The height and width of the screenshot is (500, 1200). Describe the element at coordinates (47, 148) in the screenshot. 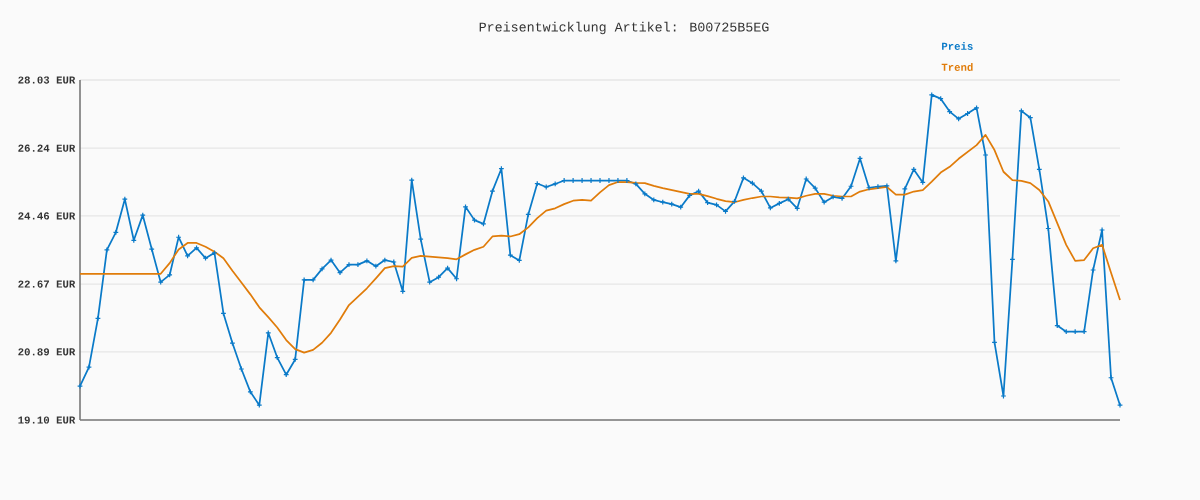

I see `y-tick-label: 26.24 EUR` at that location.